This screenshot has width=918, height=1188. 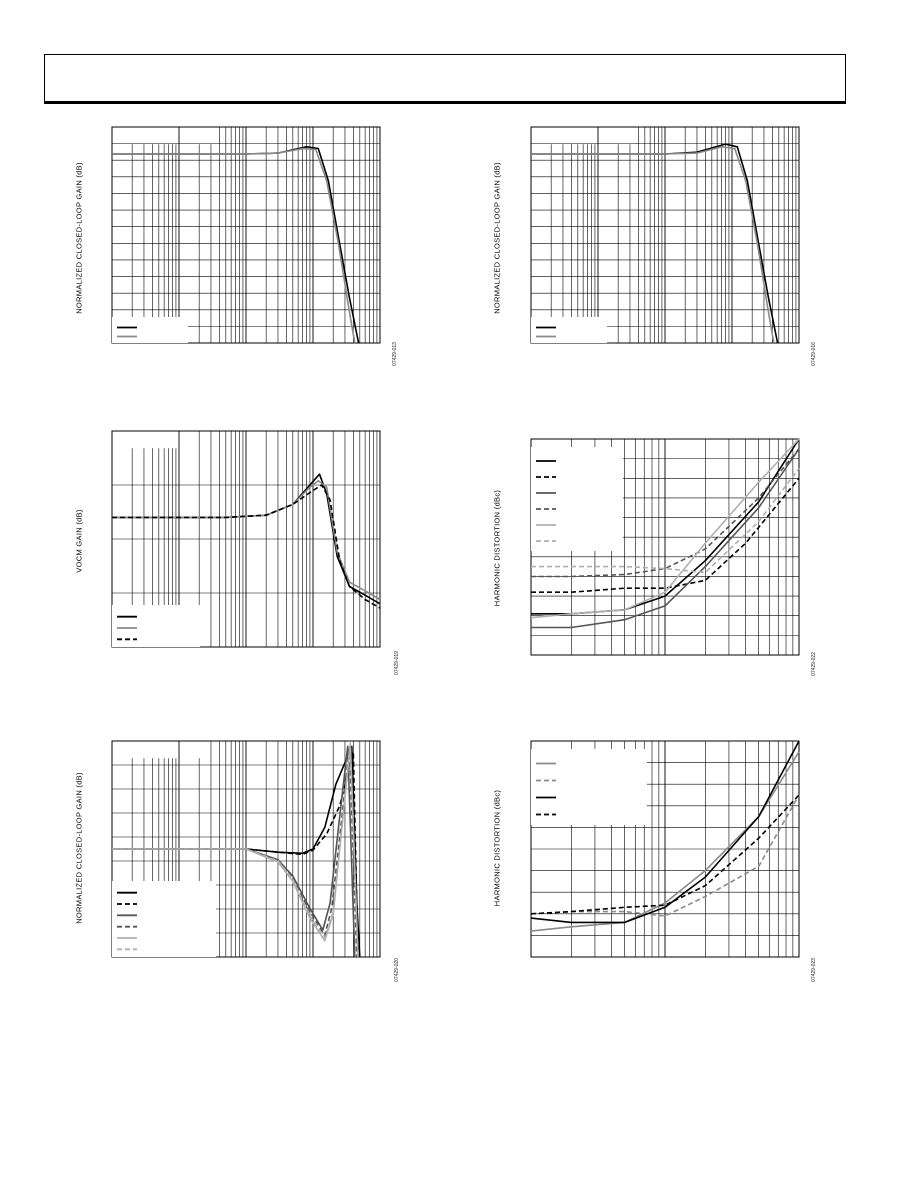 What do you see at coordinates (445, 103) in the screenshot?
I see `header-rule` at bounding box center [445, 103].